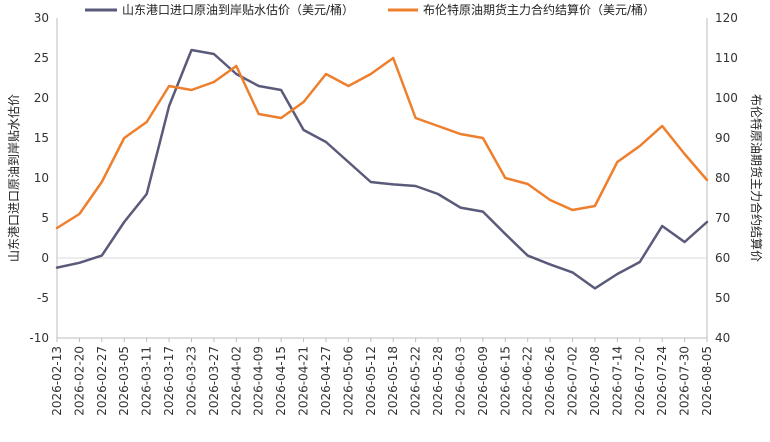  Describe the element at coordinates (726, 98) in the screenshot. I see `y-right-tick-label: 100` at that location.